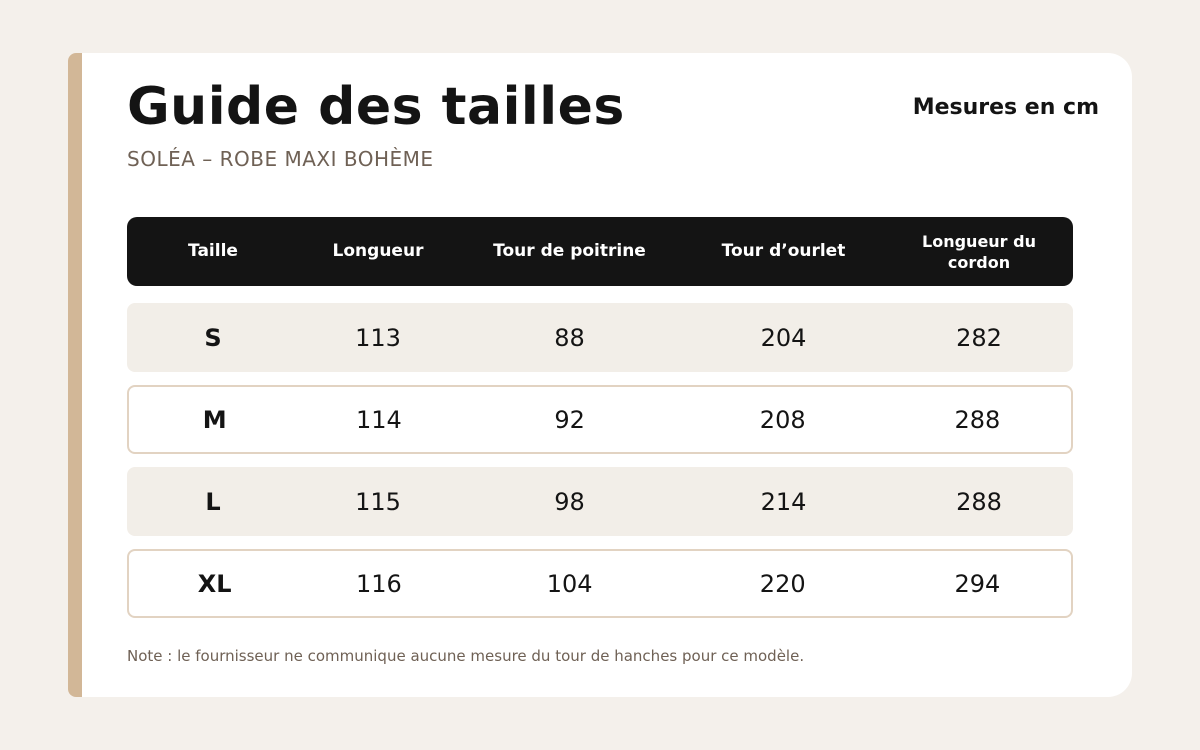 The width and height of the screenshot is (1200, 750). What do you see at coordinates (600, 419) in the screenshot?
I see `table-row: M 114 92 208 288` at bounding box center [600, 419].